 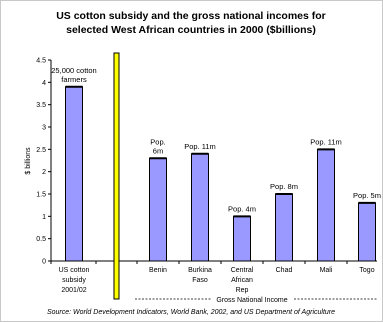 I want to click on y-tick-label: 1, so click(x=44, y=217).